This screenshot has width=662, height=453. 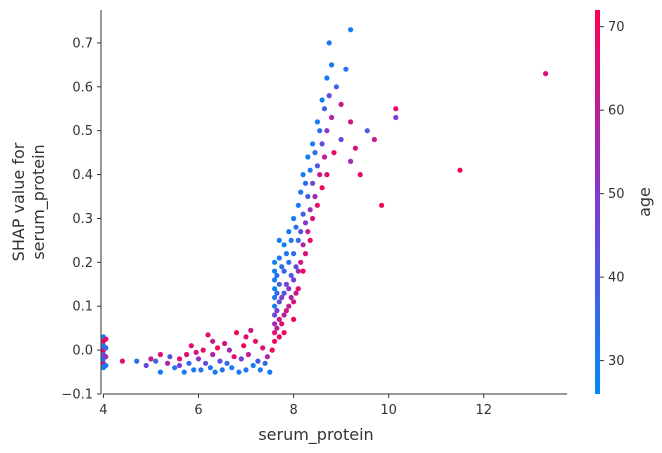 What do you see at coordinates (198, 410) in the screenshot?
I see `x-tick-label: 6` at bounding box center [198, 410].